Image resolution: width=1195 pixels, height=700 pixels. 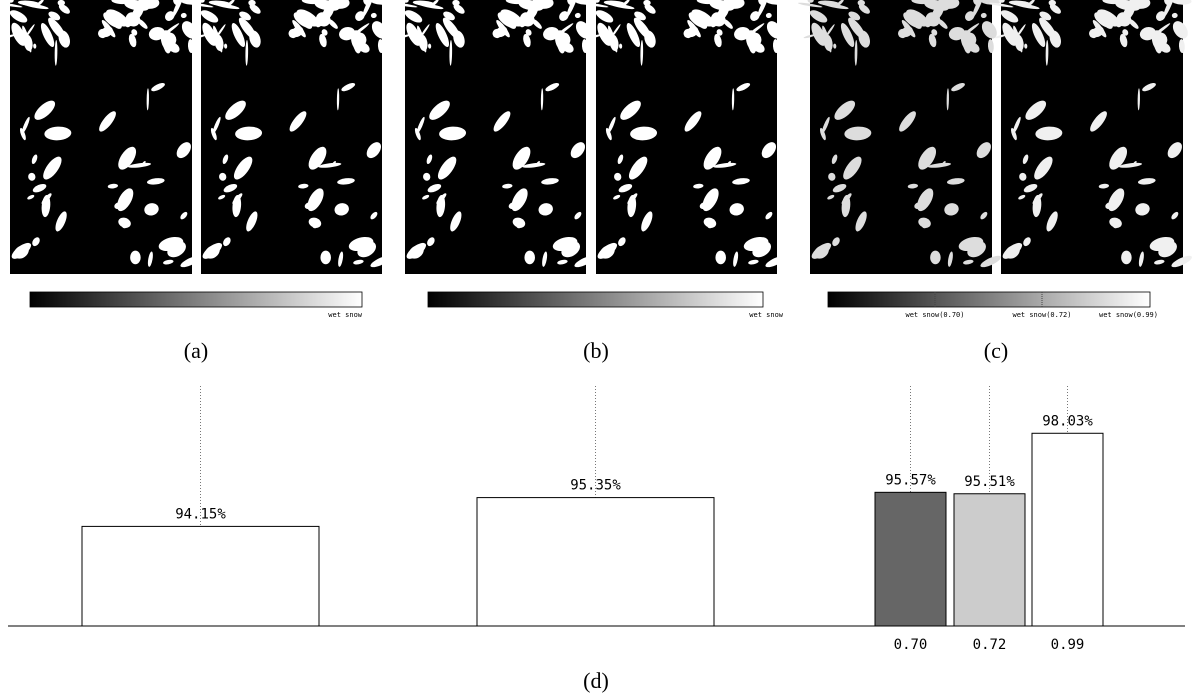 What do you see at coordinates (901, 137) in the screenshot?
I see `snow-map` at bounding box center [901, 137].